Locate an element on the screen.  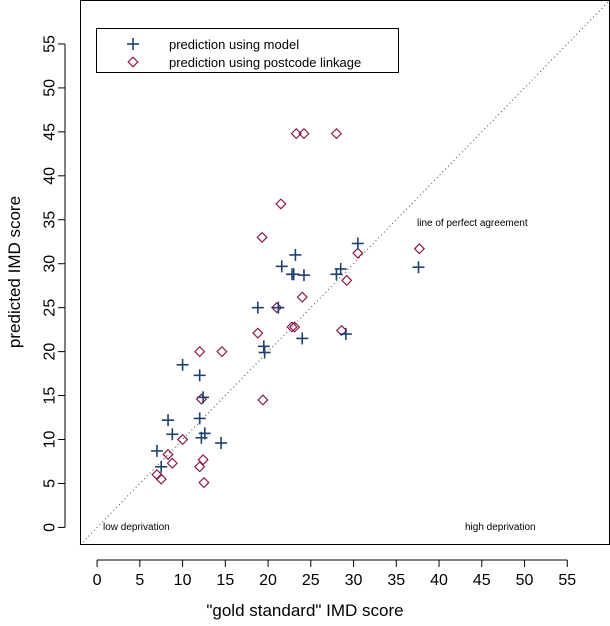
x-axis: 0 5 10 15 20 25 30 35 40 45 50 55 is located at coordinates (334, 574).